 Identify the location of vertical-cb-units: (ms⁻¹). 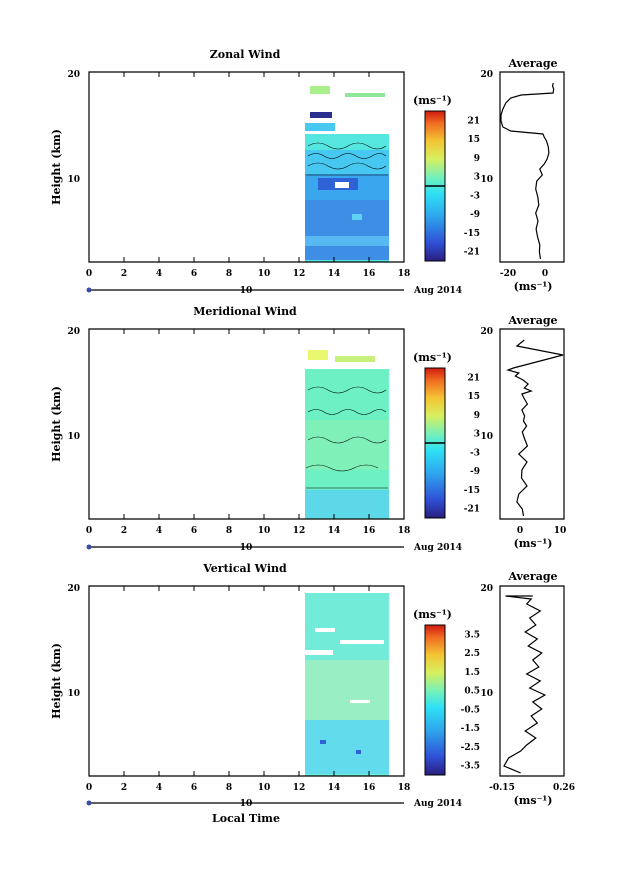
(432, 614).